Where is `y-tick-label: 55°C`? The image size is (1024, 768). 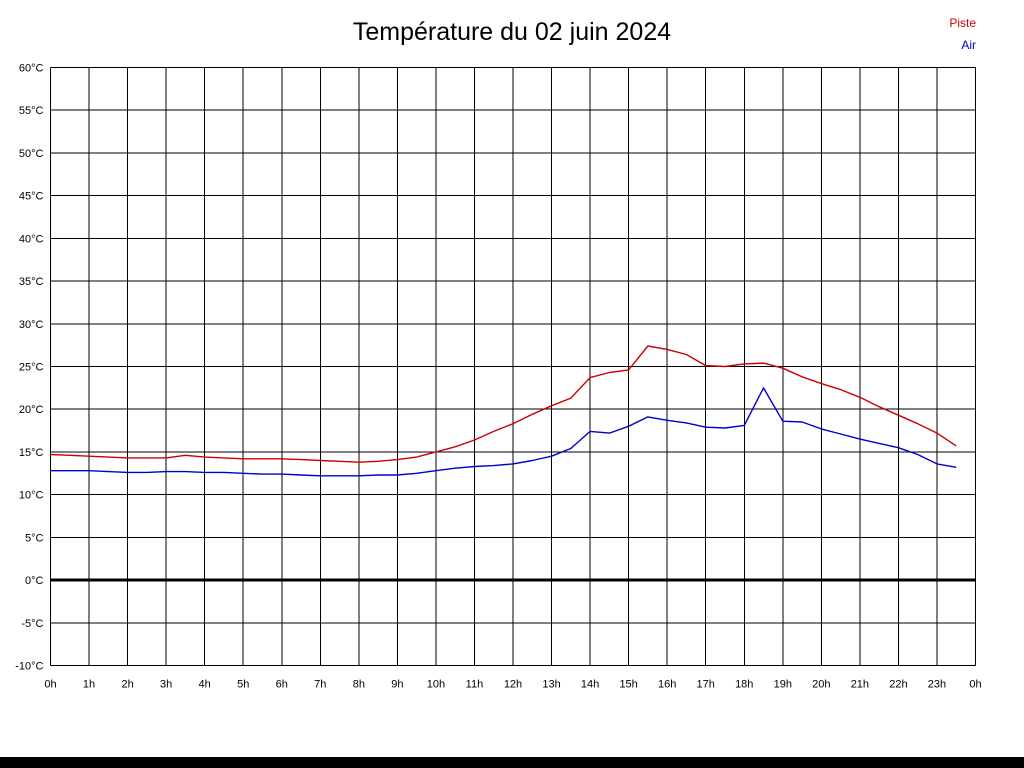 y-tick-label: 55°C is located at coordinates (31, 111).